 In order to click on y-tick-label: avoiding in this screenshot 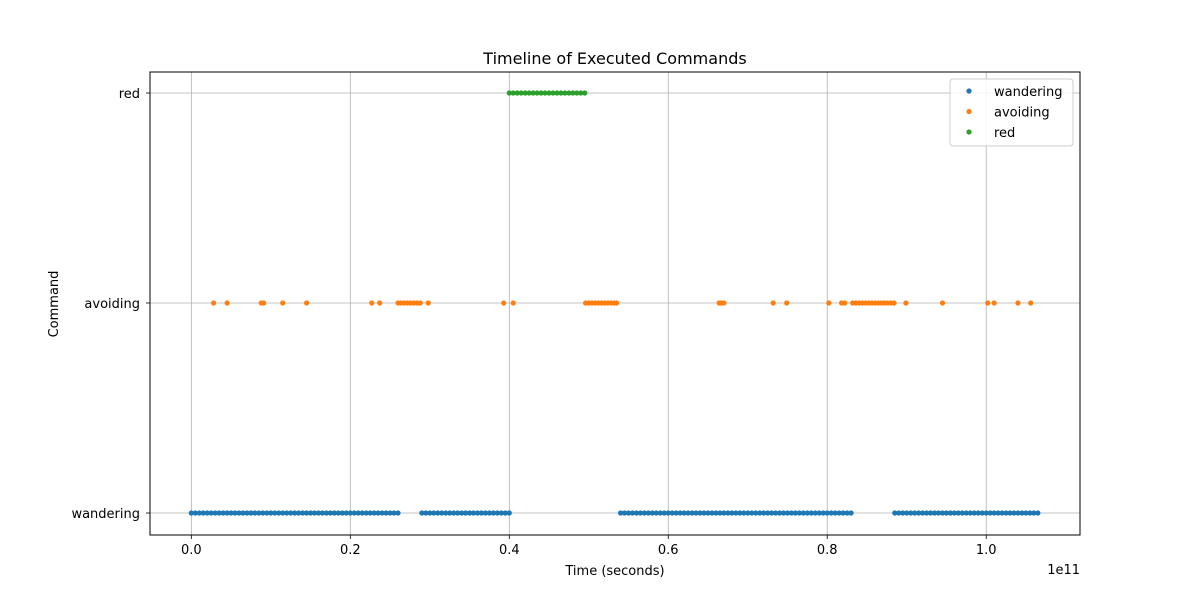, I will do `click(112, 304)`.